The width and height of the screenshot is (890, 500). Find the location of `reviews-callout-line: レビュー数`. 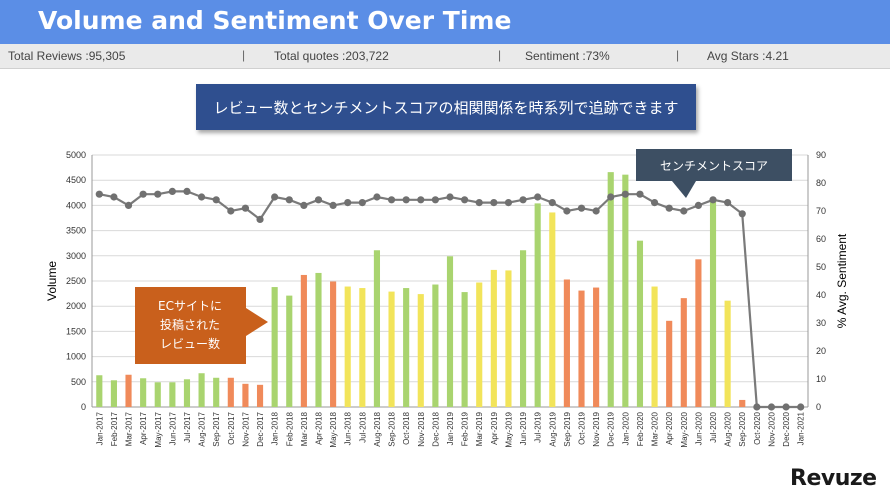

reviews-callout-line: レビュー数 is located at coordinates (190, 343).